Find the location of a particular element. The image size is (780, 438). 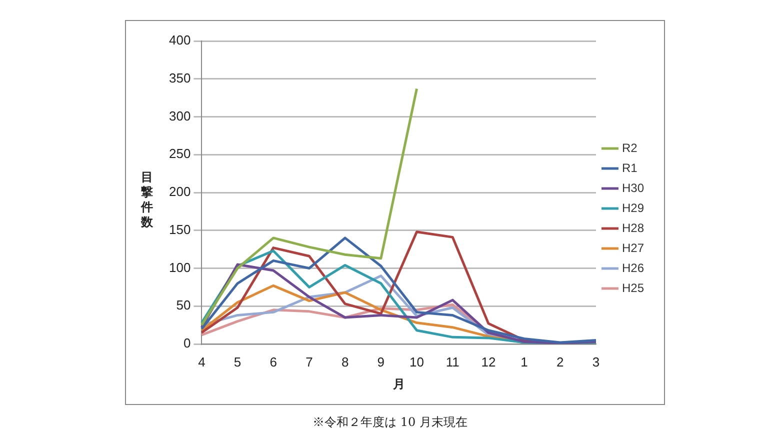

y-tick-label: 50 is located at coordinates (183, 305).